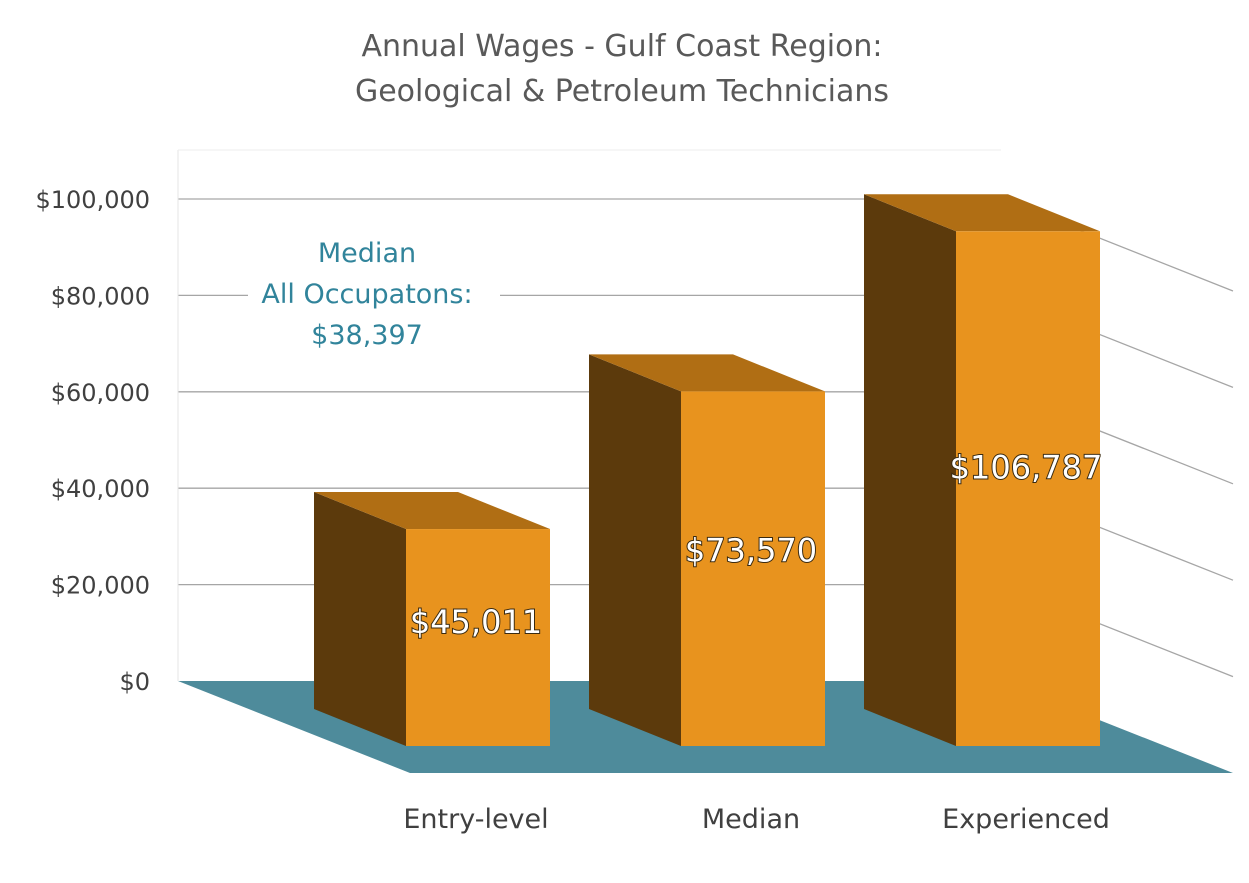  I want to click on y-tick-label: $40,000, so click(100, 489).